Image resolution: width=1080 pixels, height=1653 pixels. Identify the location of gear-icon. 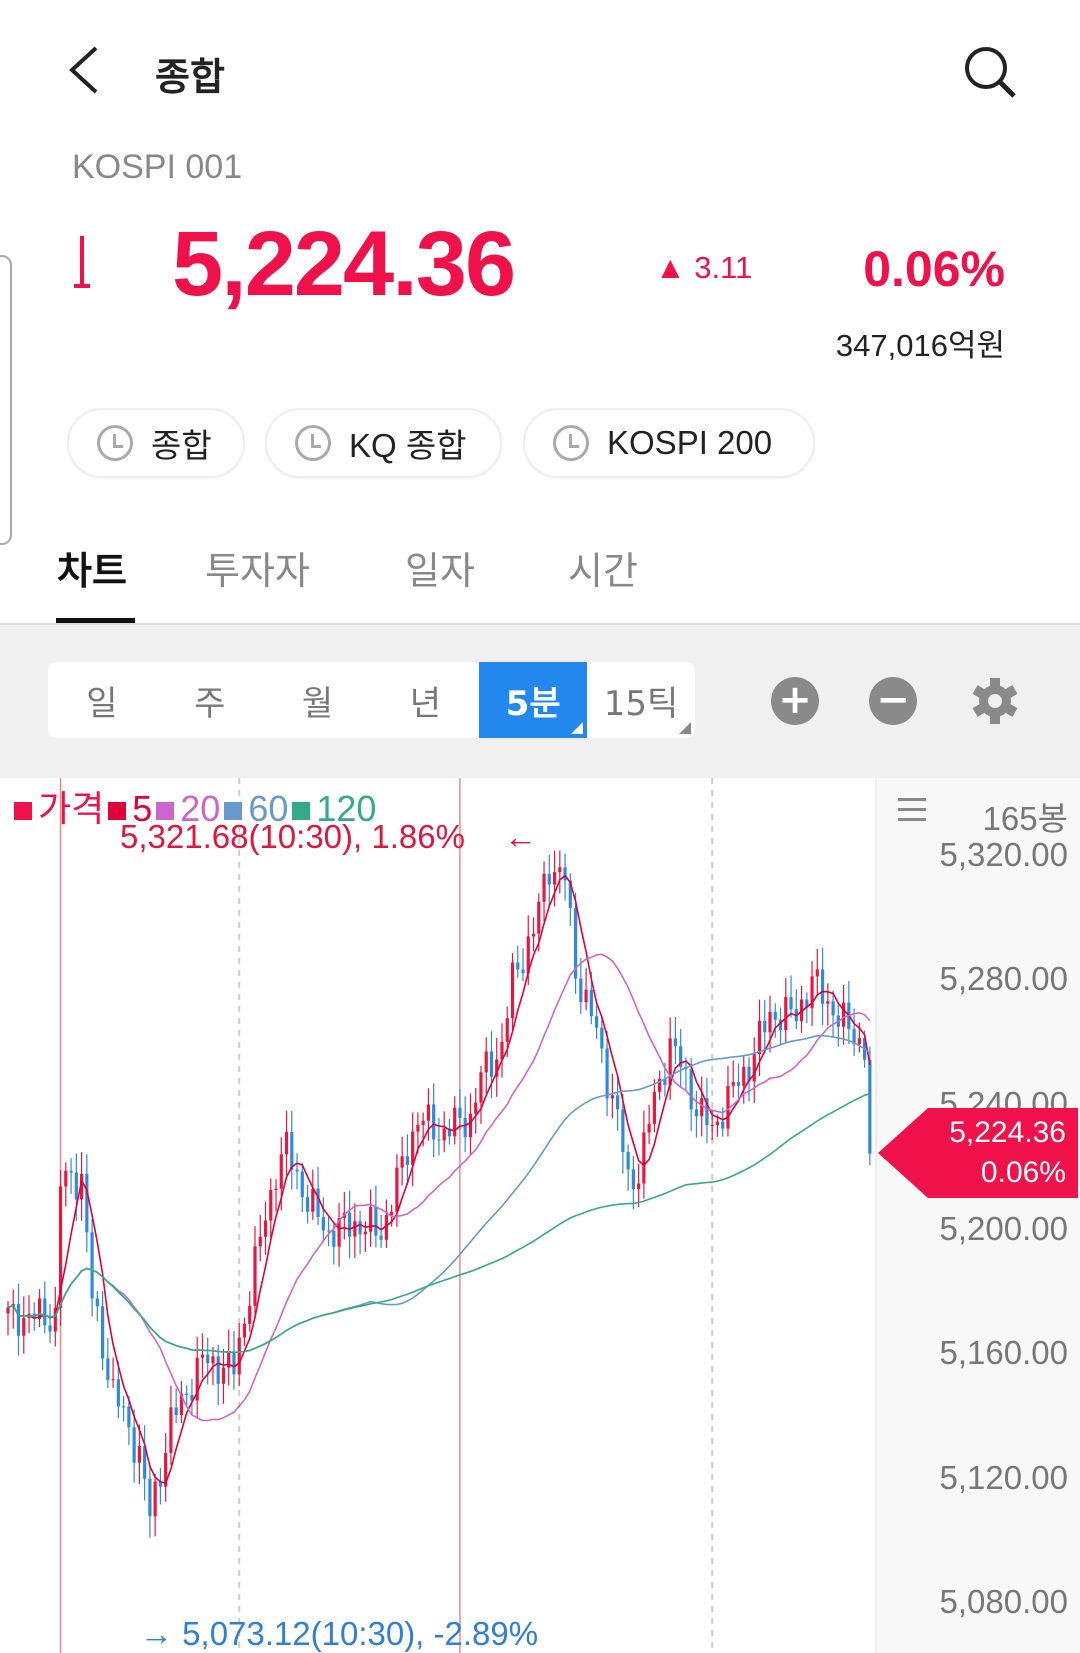
(995, 701).